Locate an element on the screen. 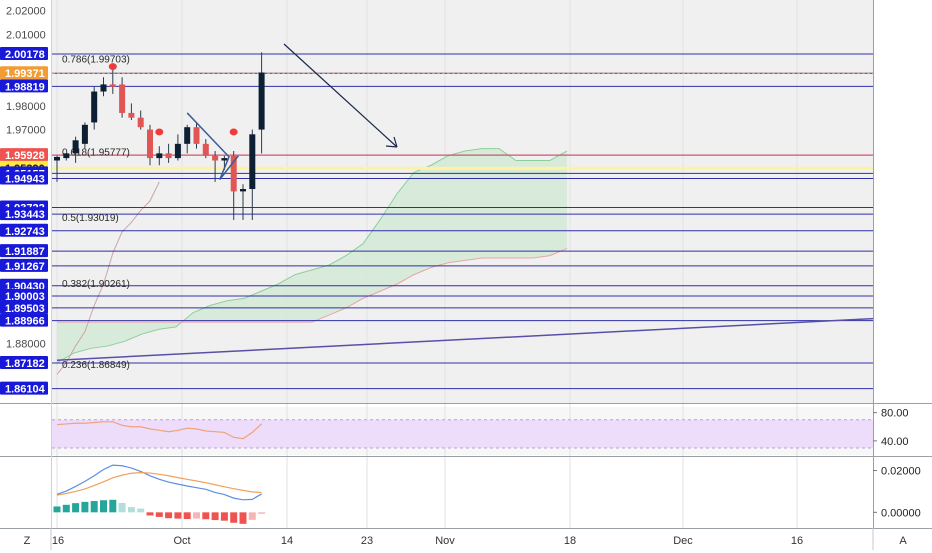 The image size is (932, 553). price-label: 1.87182 is located at coordinates (24, 363).